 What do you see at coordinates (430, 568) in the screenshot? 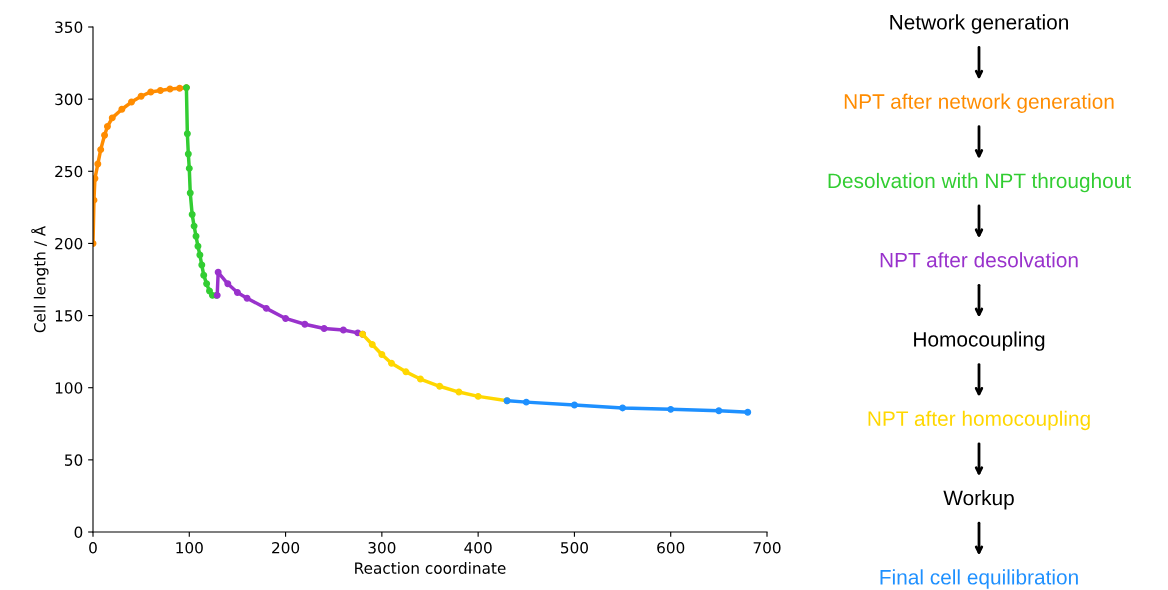
I see `x-axis-title: Reaction coordinate` at bounding box center [430, 568].